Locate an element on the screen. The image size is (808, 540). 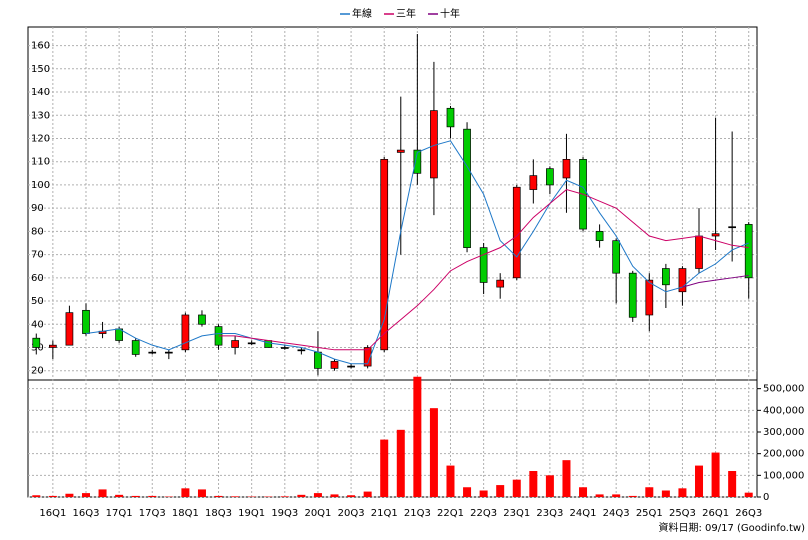
x-tick-label: 16Q3 is located at coordinates (86, 513).